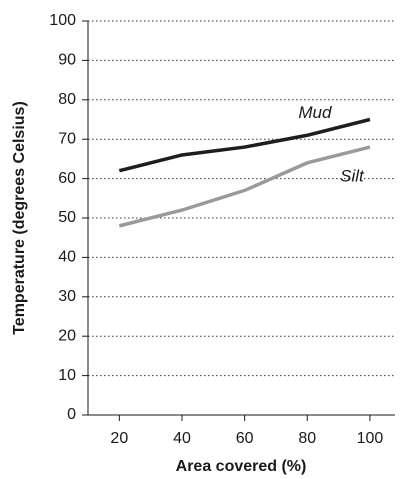 This screenshot has height=479, width=400. I want to click on x-tick-label: 80, so click(307, 438).